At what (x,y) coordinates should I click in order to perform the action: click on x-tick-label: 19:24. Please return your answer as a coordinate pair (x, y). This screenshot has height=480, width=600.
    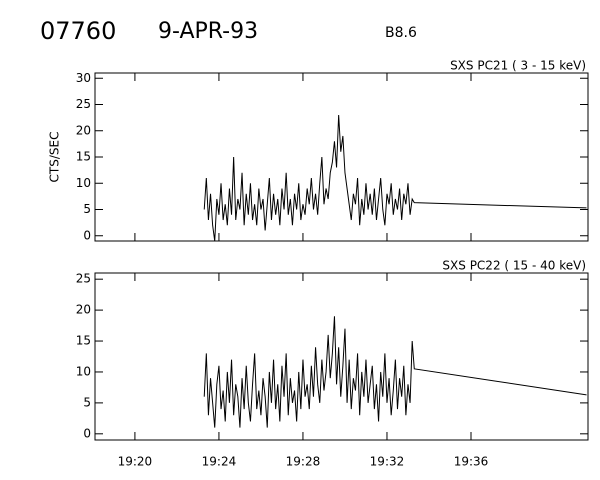
    Looking at the image, I should click on (219, 462).